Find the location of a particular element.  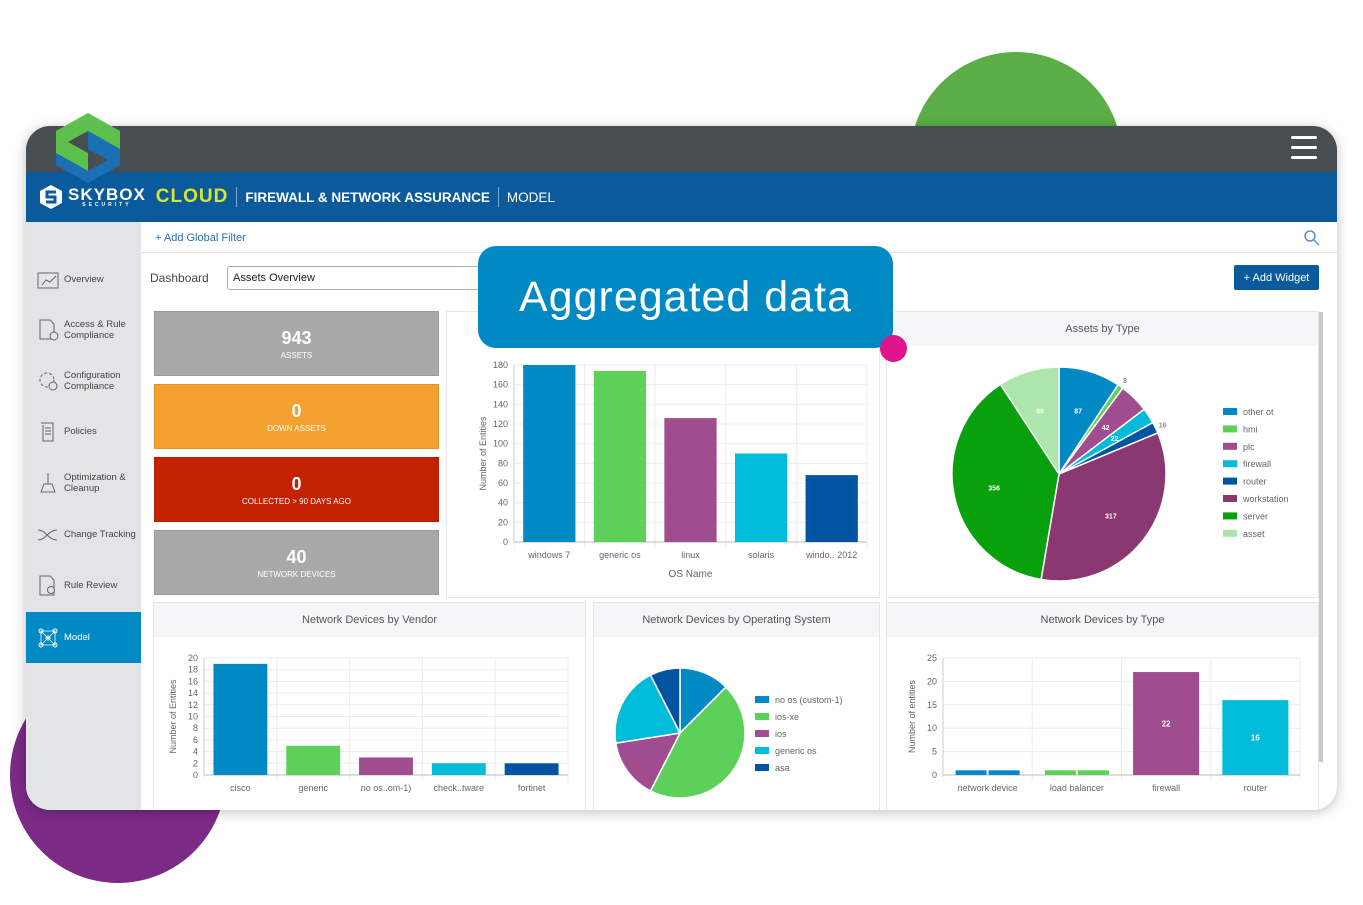

data-label: 22 is located at coordinates (1166, 724).